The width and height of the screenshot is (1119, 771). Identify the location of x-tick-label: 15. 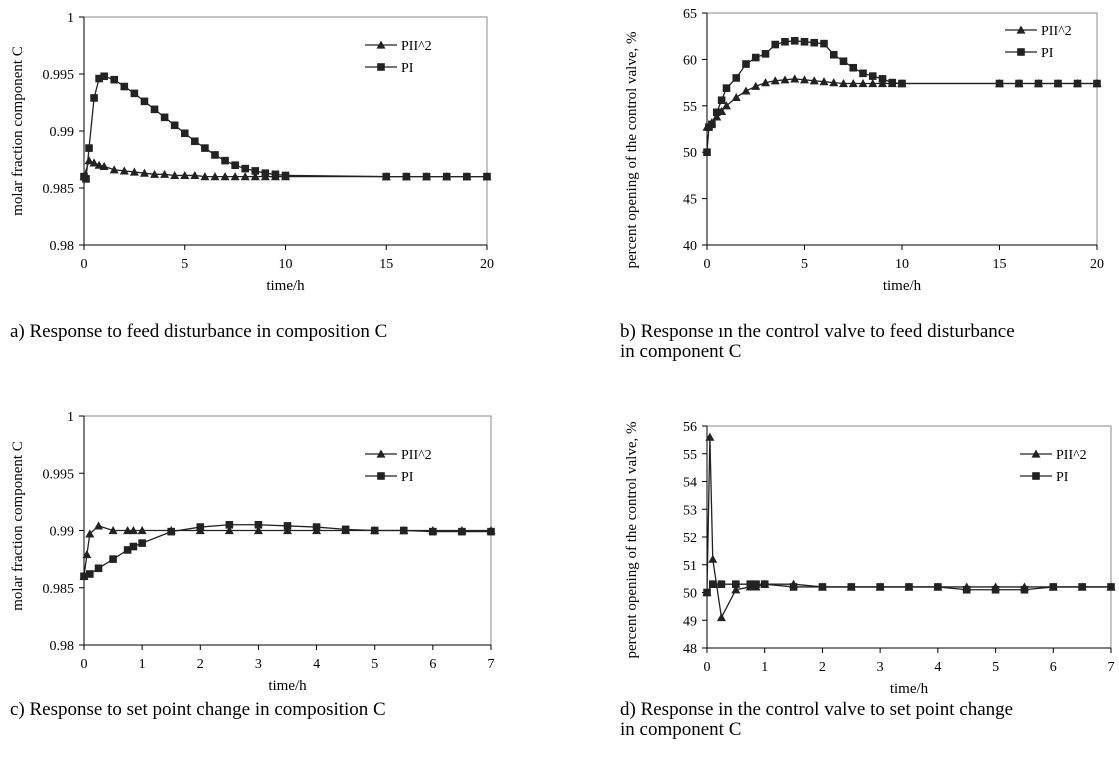
(386, 264).